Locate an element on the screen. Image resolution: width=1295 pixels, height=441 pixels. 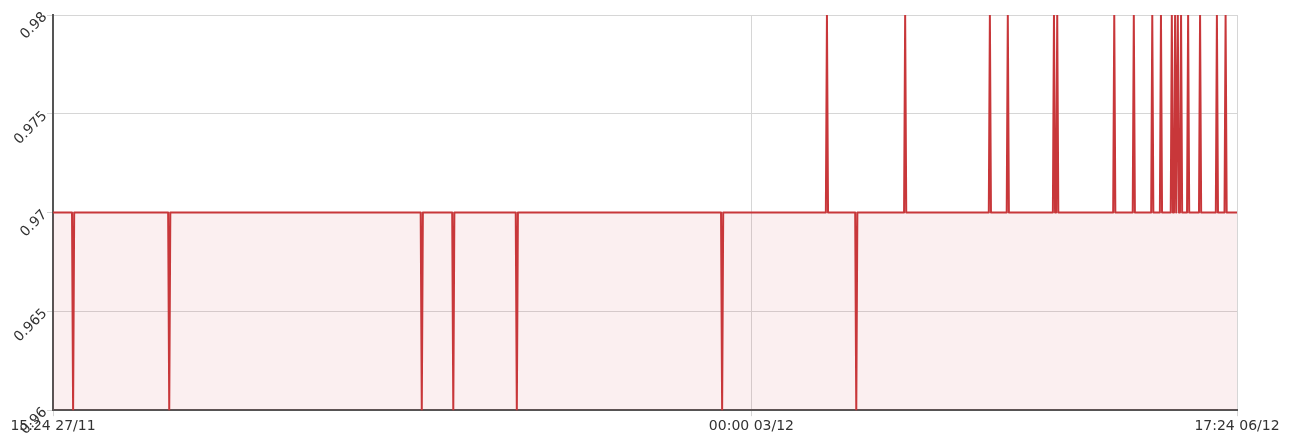
x-tick-label: 17:24 06/12 is located at coordinates (1237, 425).